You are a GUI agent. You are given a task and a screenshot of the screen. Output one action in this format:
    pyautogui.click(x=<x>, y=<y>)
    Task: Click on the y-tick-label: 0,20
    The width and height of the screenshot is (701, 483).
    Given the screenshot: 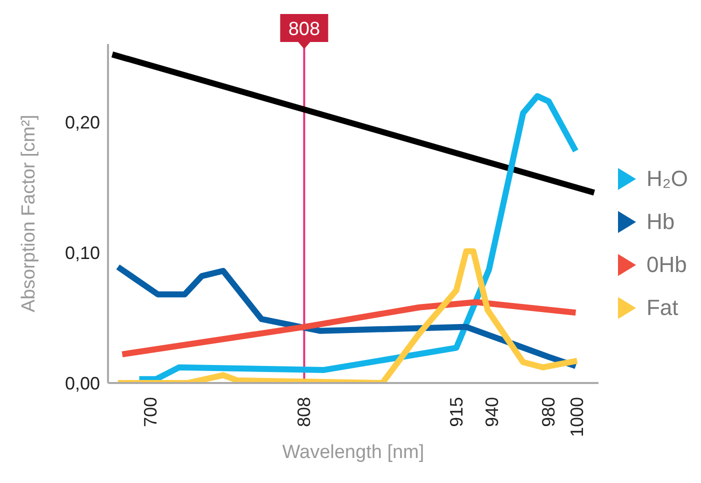 What is the action you would take?
    pyautogui.click(x=82, y=122)
    